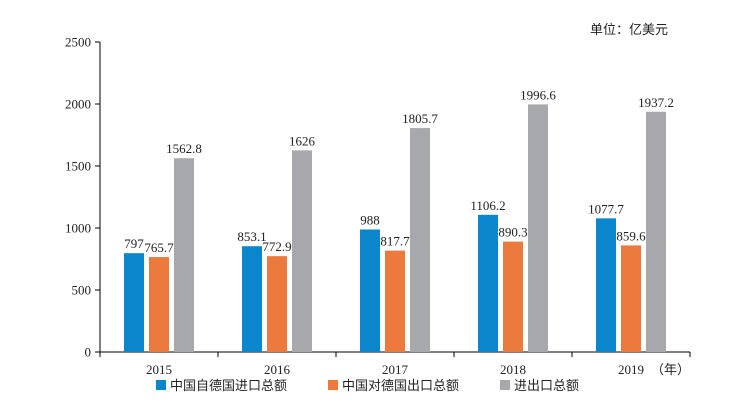 The height and width of the screenshot is (408, 736). I want to click on legend-label: 中国自德国进口总额, so click(228, 386).